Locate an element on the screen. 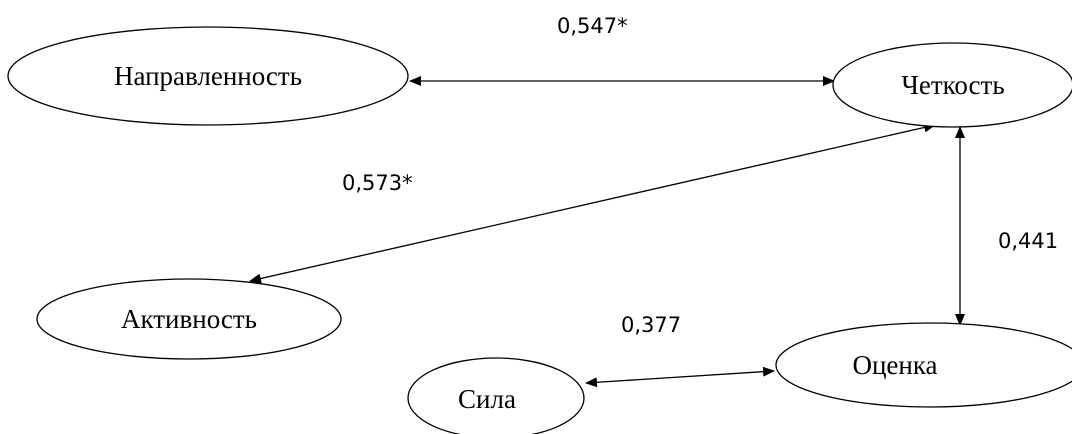 The image size is (1072, 434). node-aktivnost: Активность is located at coordinates (189, 319).